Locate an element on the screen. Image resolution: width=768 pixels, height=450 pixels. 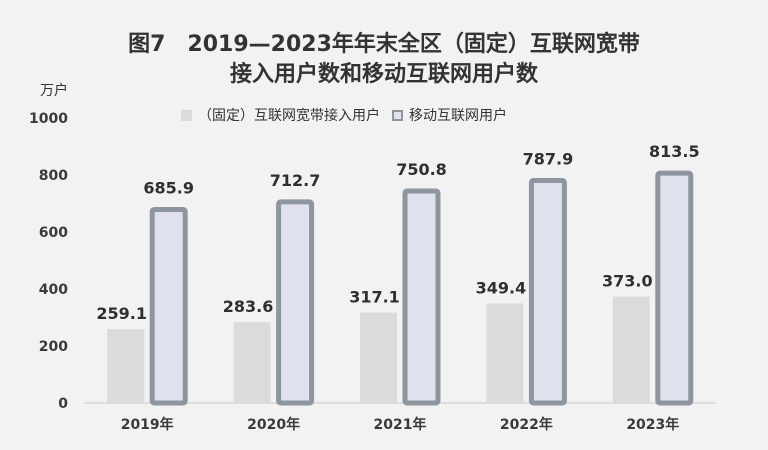
x-tick-label-1: 2020年 is located at coordinates (273, 424).